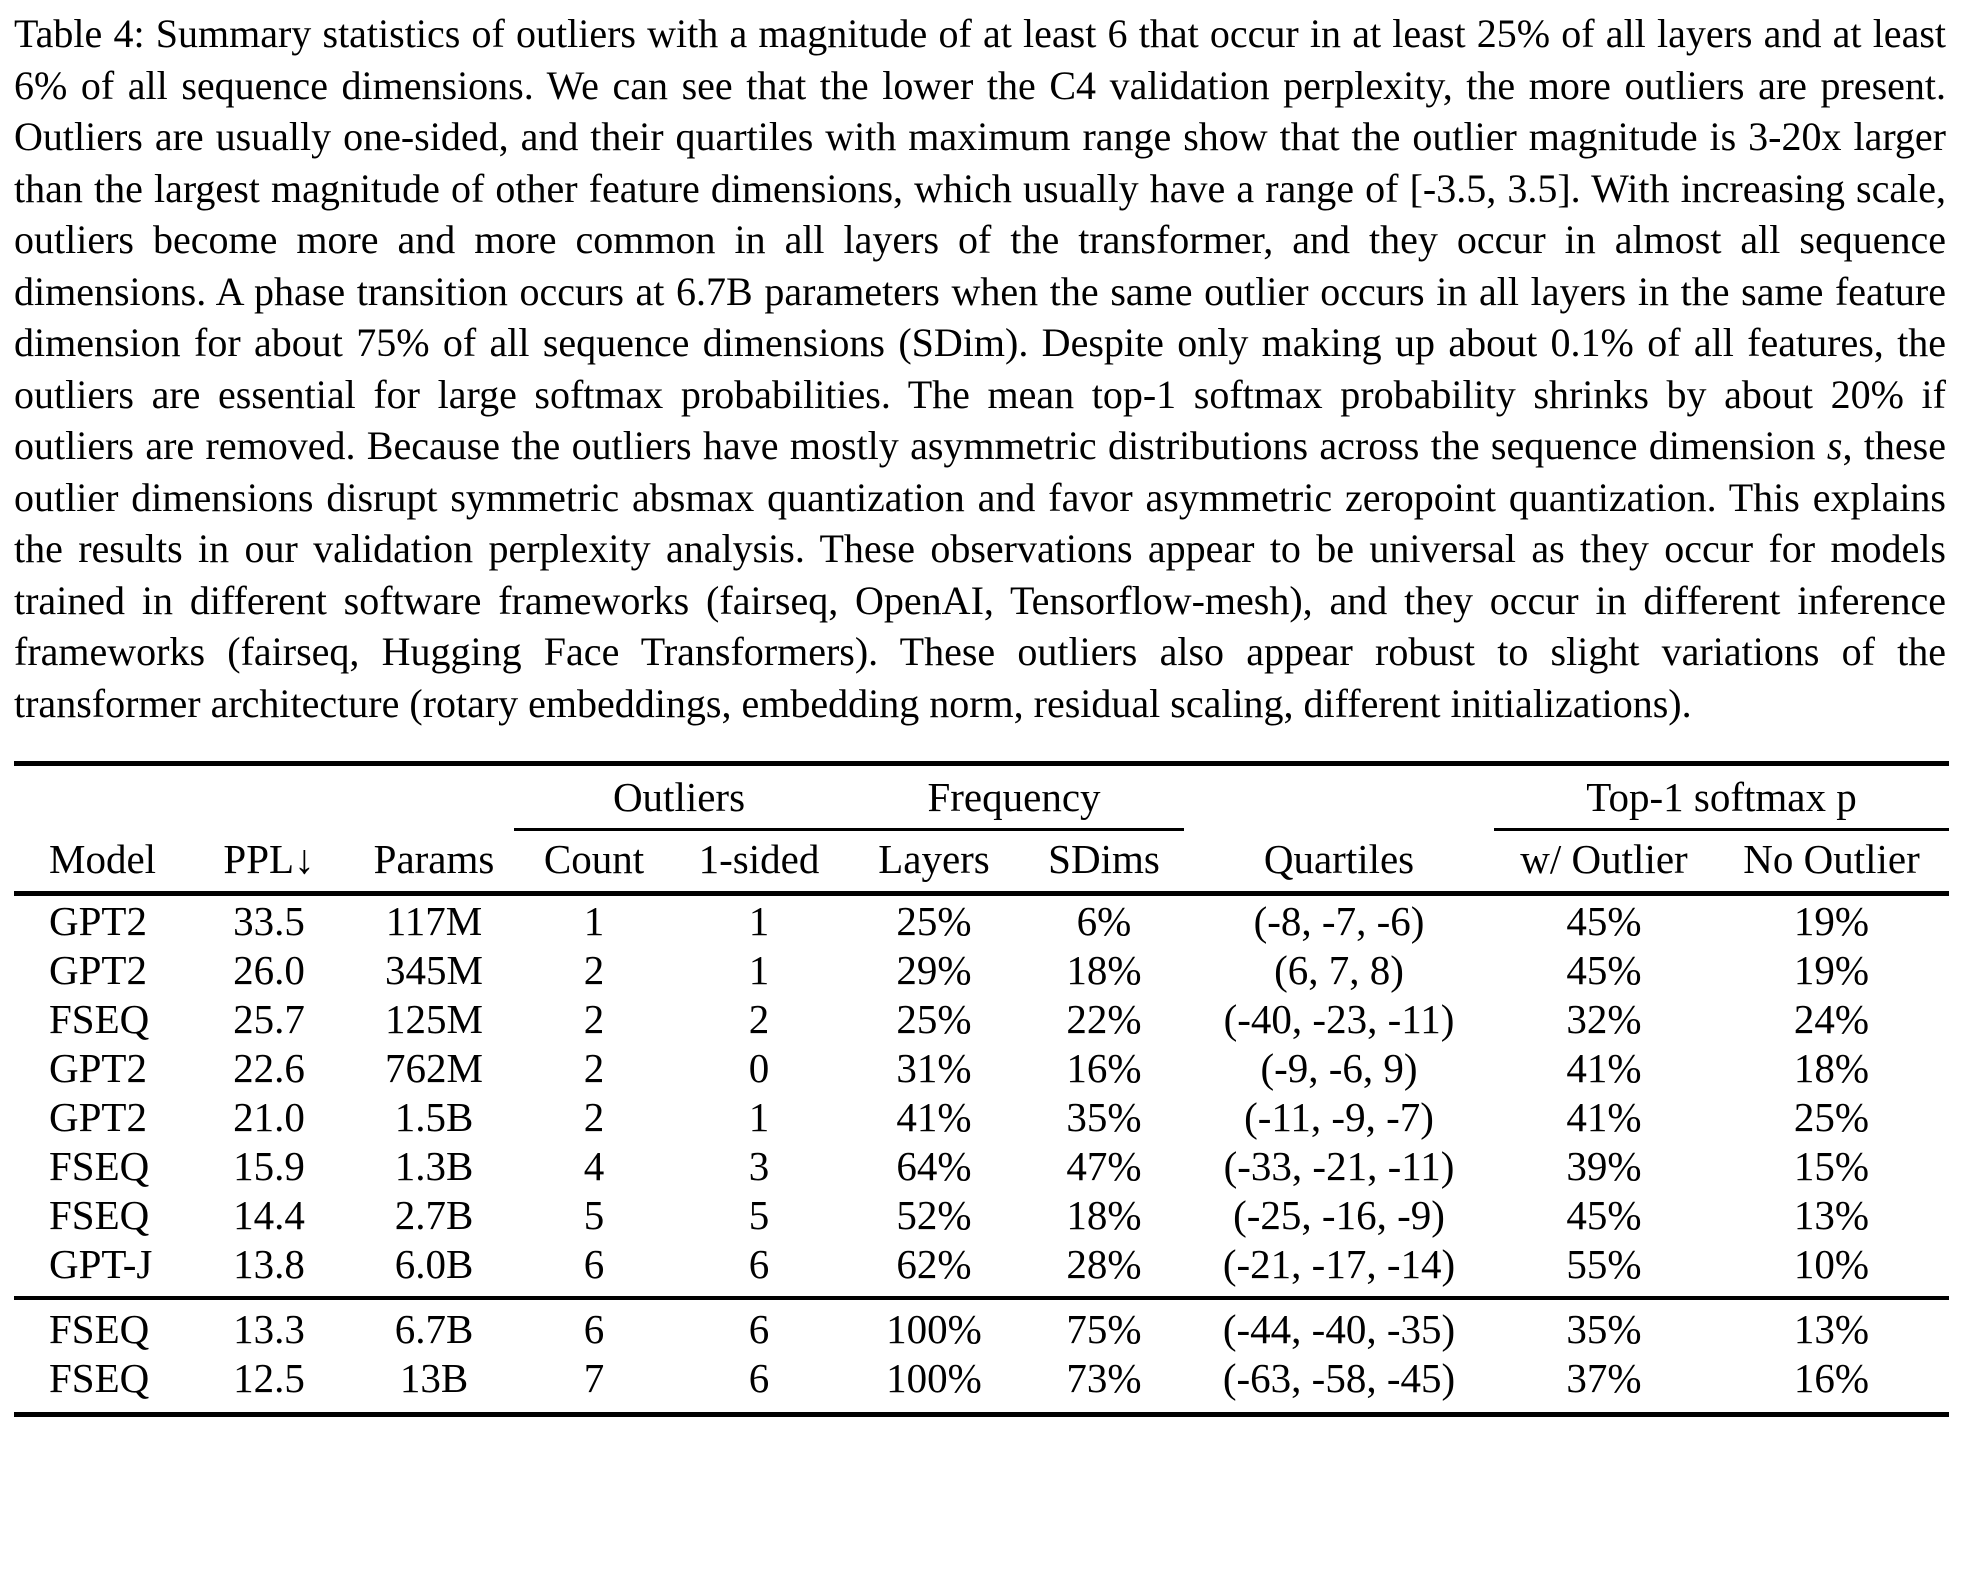 The image size is (1968, 1576). What do you see at coordinates (1604, 1377) in the screenshot?
I see `table-cell: 37%` at bounding box center [1604, 1377].